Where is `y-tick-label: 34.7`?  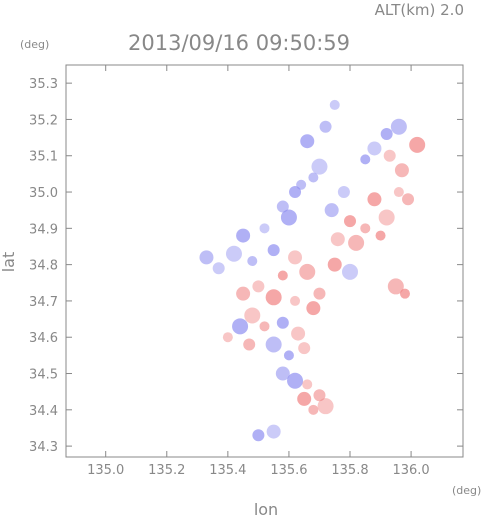 y-tick-label: 34.7 is located at coordinates (43, 302).